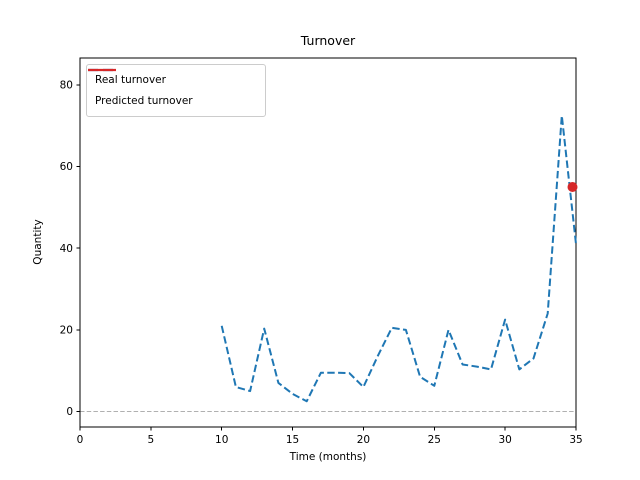 The width and height of the screenshot is (640, 480). What do you see at coordinates (575, 440) in the screenshot?
I see `x-tick-label: 35` at bounding box center [575, 440].